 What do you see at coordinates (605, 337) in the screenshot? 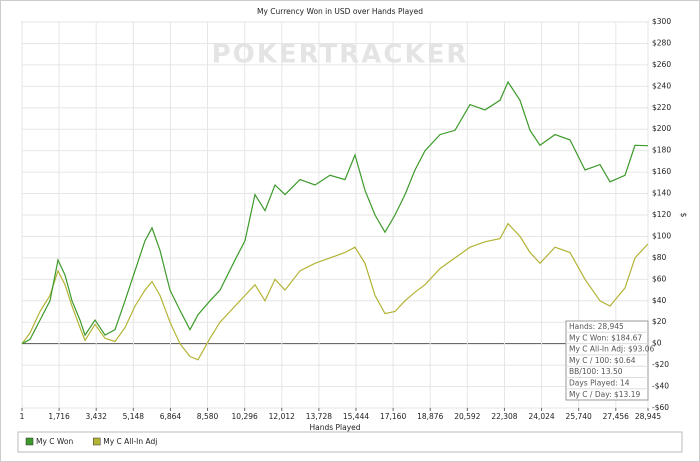
I see `stats-line: My C Won: $184.67` at bounding box center [605, 337].